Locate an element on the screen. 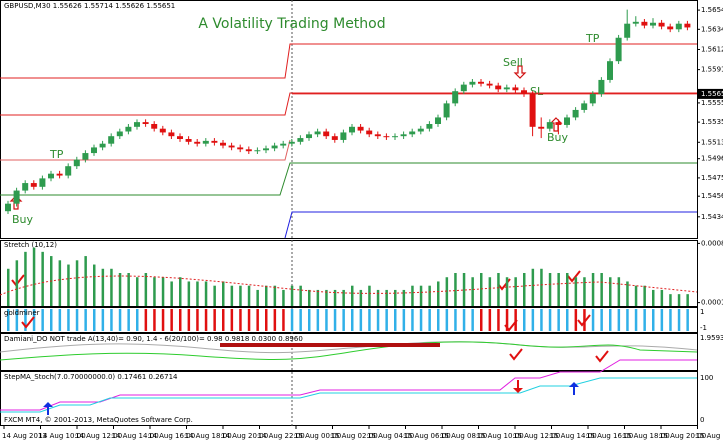 The width and height of the screenshot is (723, 443). y-tick-label: 1.54560 is located at coordinates (712, 196).